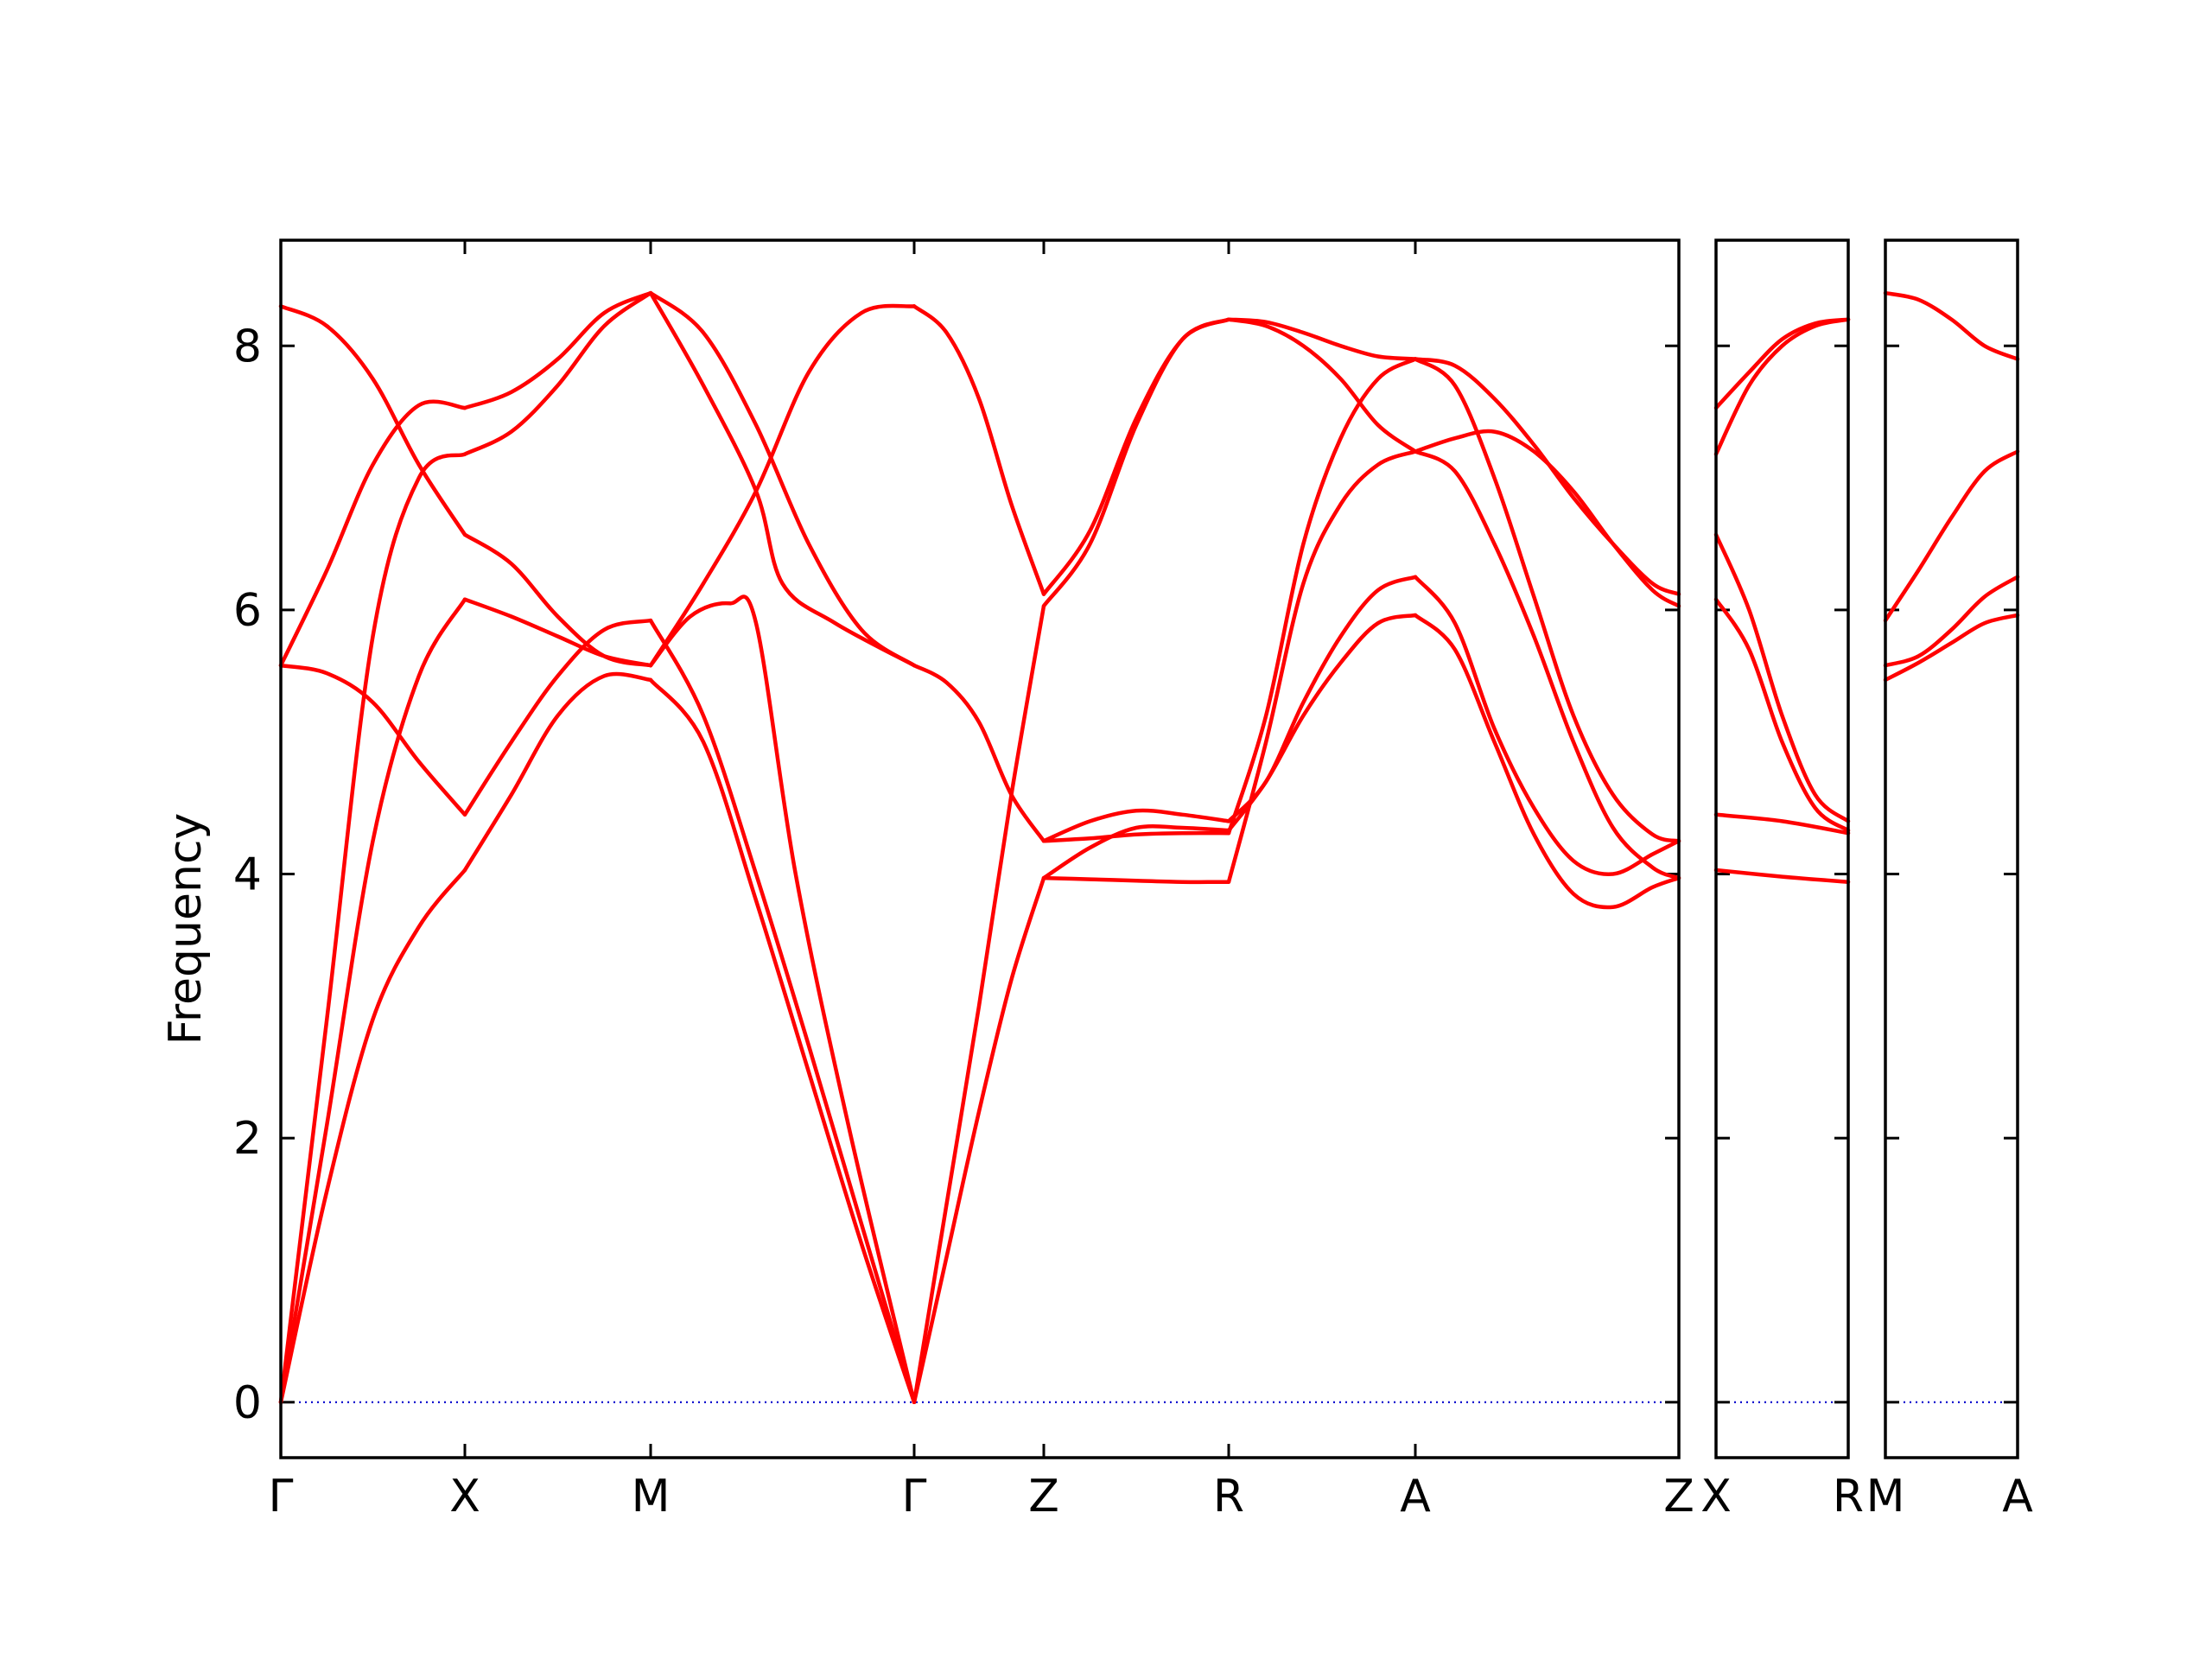 This screenshot has width=2212, height=1659. I want to click on segment-Gamma-Z, so click(979, 854).